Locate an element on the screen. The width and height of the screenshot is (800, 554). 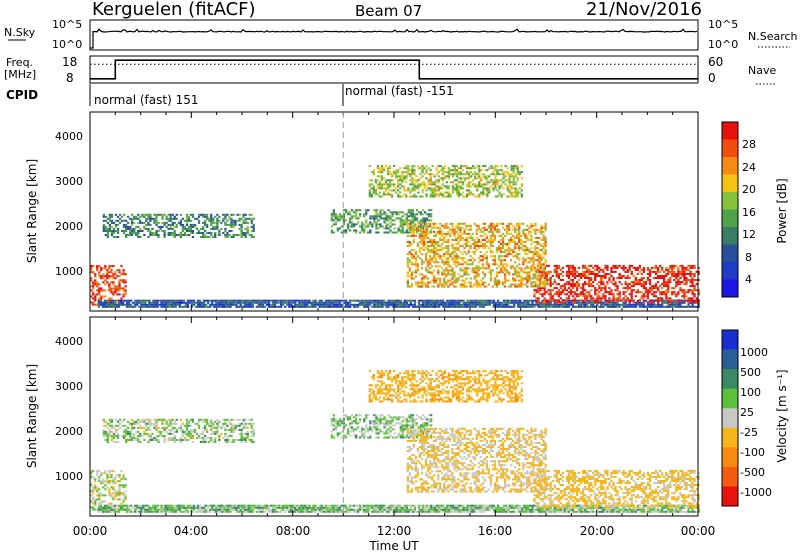
nsky-panel: N.Sky 10^5 10^0 10^5 10^0 N.Search is located at coordinates (401, 34).